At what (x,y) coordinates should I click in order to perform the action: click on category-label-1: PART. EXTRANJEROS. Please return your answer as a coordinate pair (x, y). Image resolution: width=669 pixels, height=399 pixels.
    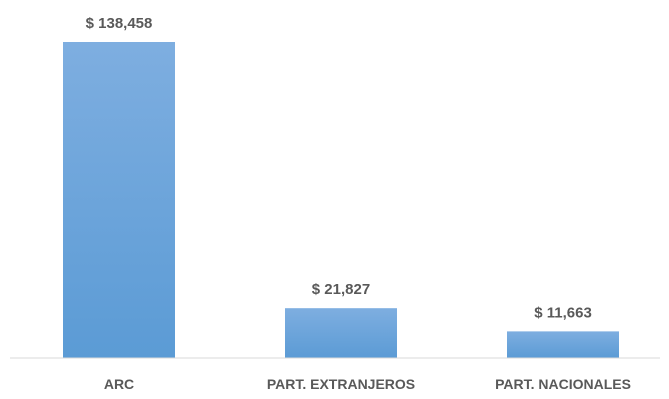
    Looking at the image, I should click on (341, 384).